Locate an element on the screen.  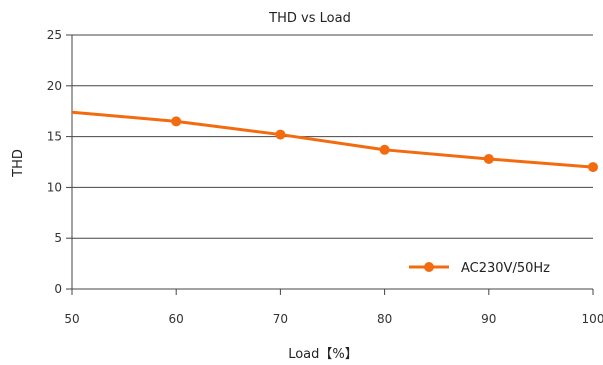
y-tick-label-0: 0 is located at coordinates (58, 289).